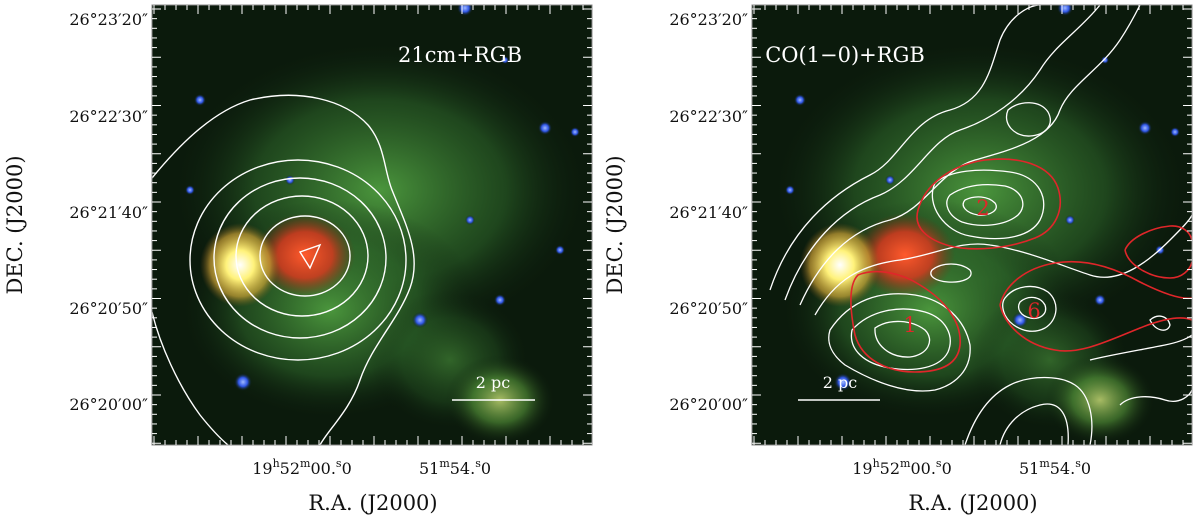 Image resolution: width=1200 pixels, height=519 pixels. I want to click on co-highlight-contours, so click(1021, 265).